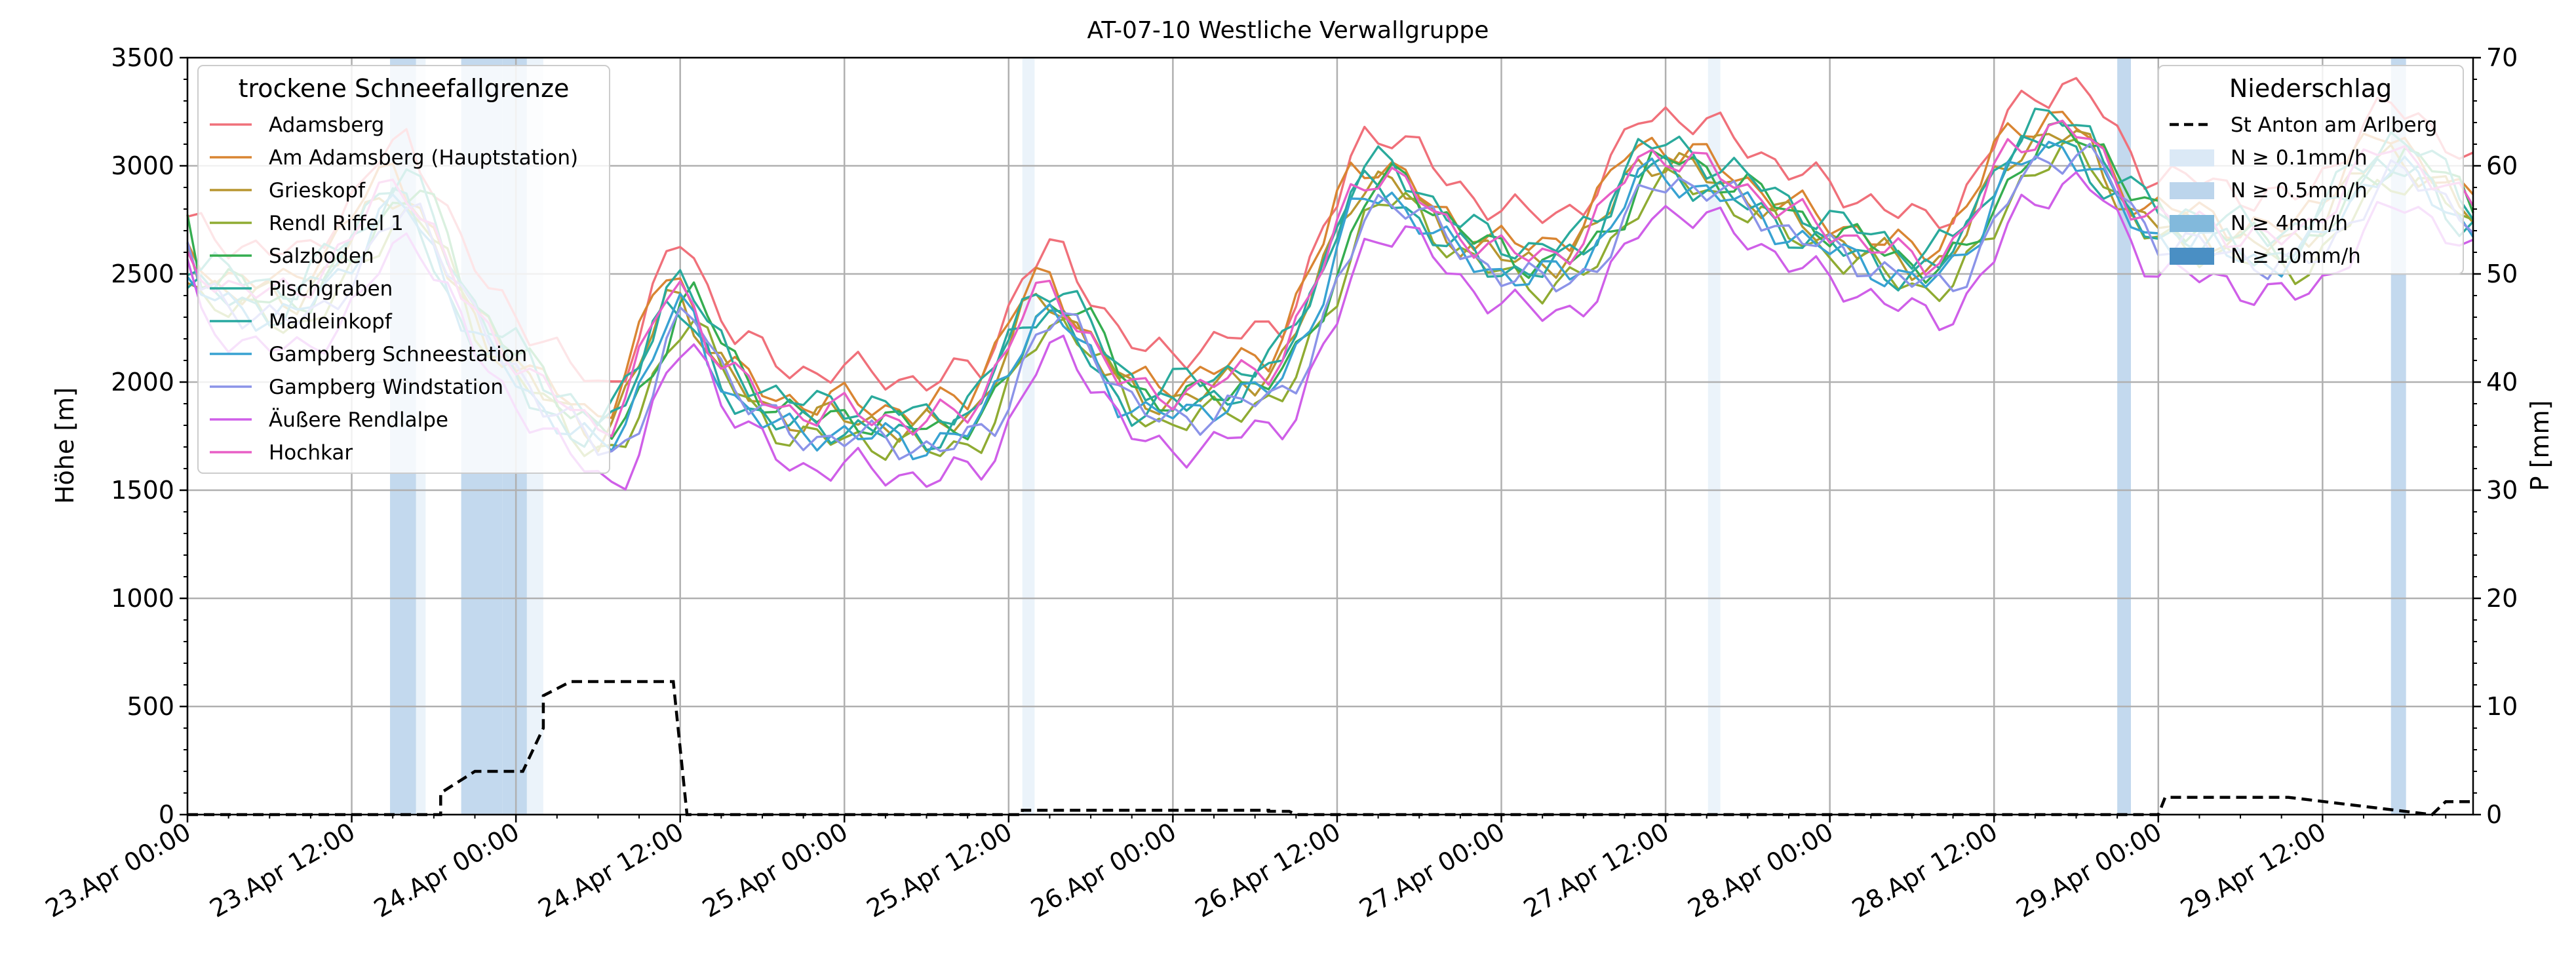 This screenshot has height=966, width=2576. What do you see at coordinates (2502, 382) in the screenshot?
I see `y2-tick-label-4: 40` at bounding box center [2502, 382].